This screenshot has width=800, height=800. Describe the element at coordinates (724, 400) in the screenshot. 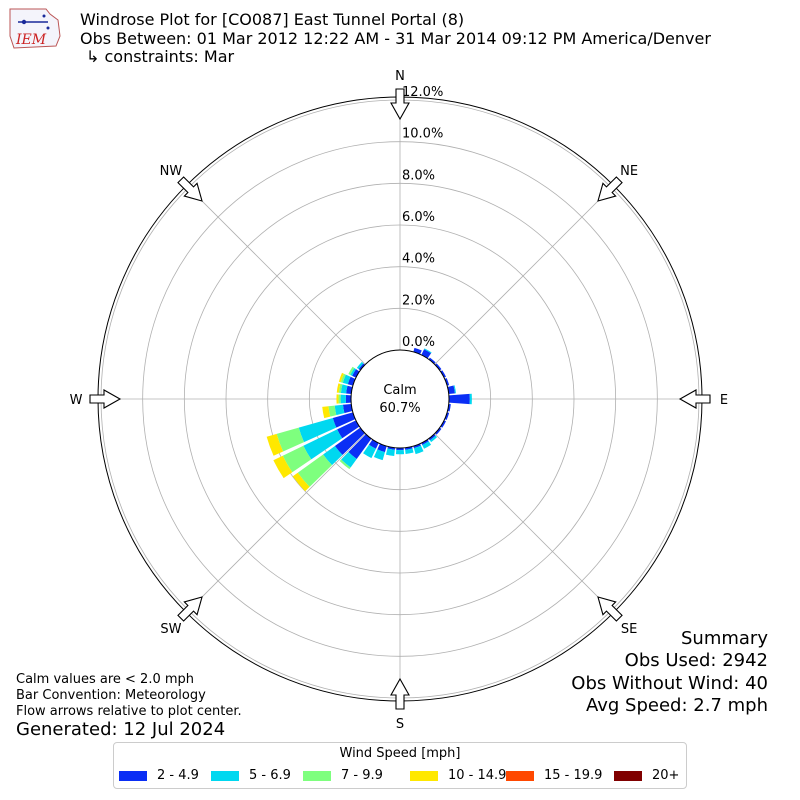

I see `direction-label-e: E` at that location.